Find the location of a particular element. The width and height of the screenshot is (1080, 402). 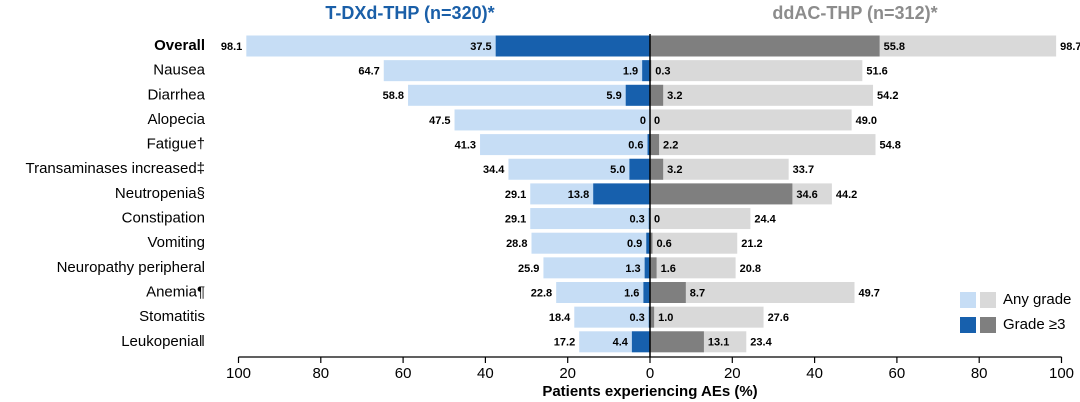

value-label: 1.3 is located at coordinates (632, 269).